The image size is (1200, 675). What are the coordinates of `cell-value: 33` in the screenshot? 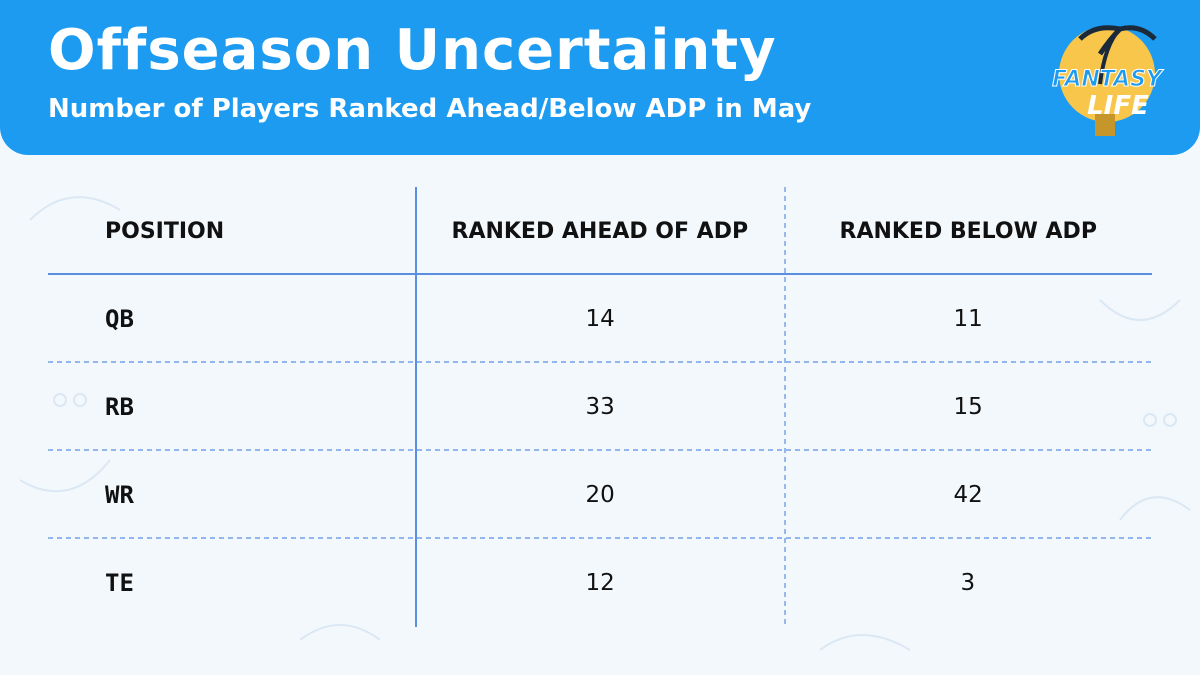 It's located at (600, 407).